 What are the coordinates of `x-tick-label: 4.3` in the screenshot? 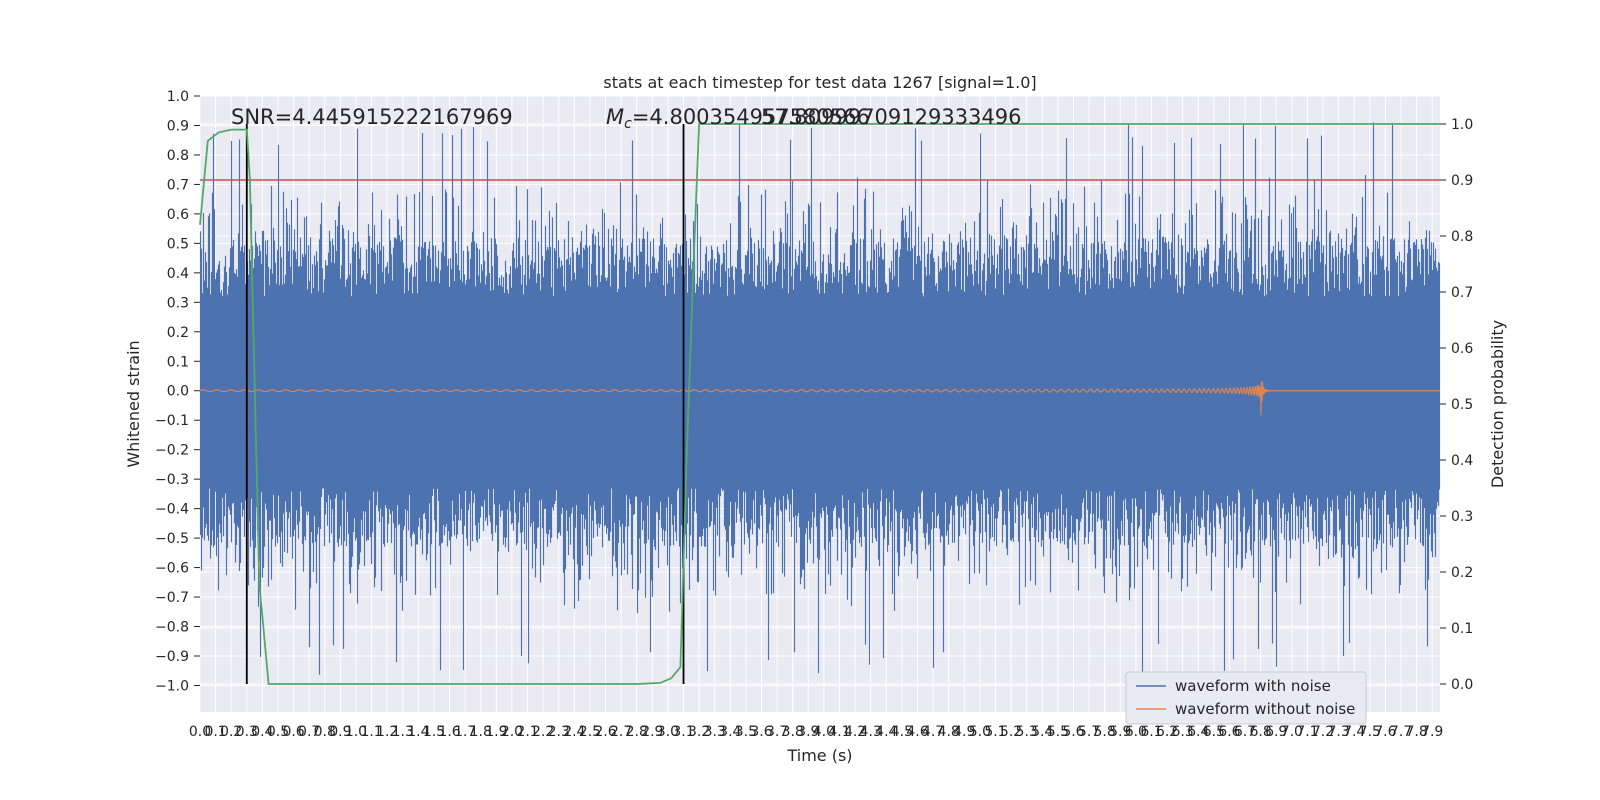 It's located at (871, 732).